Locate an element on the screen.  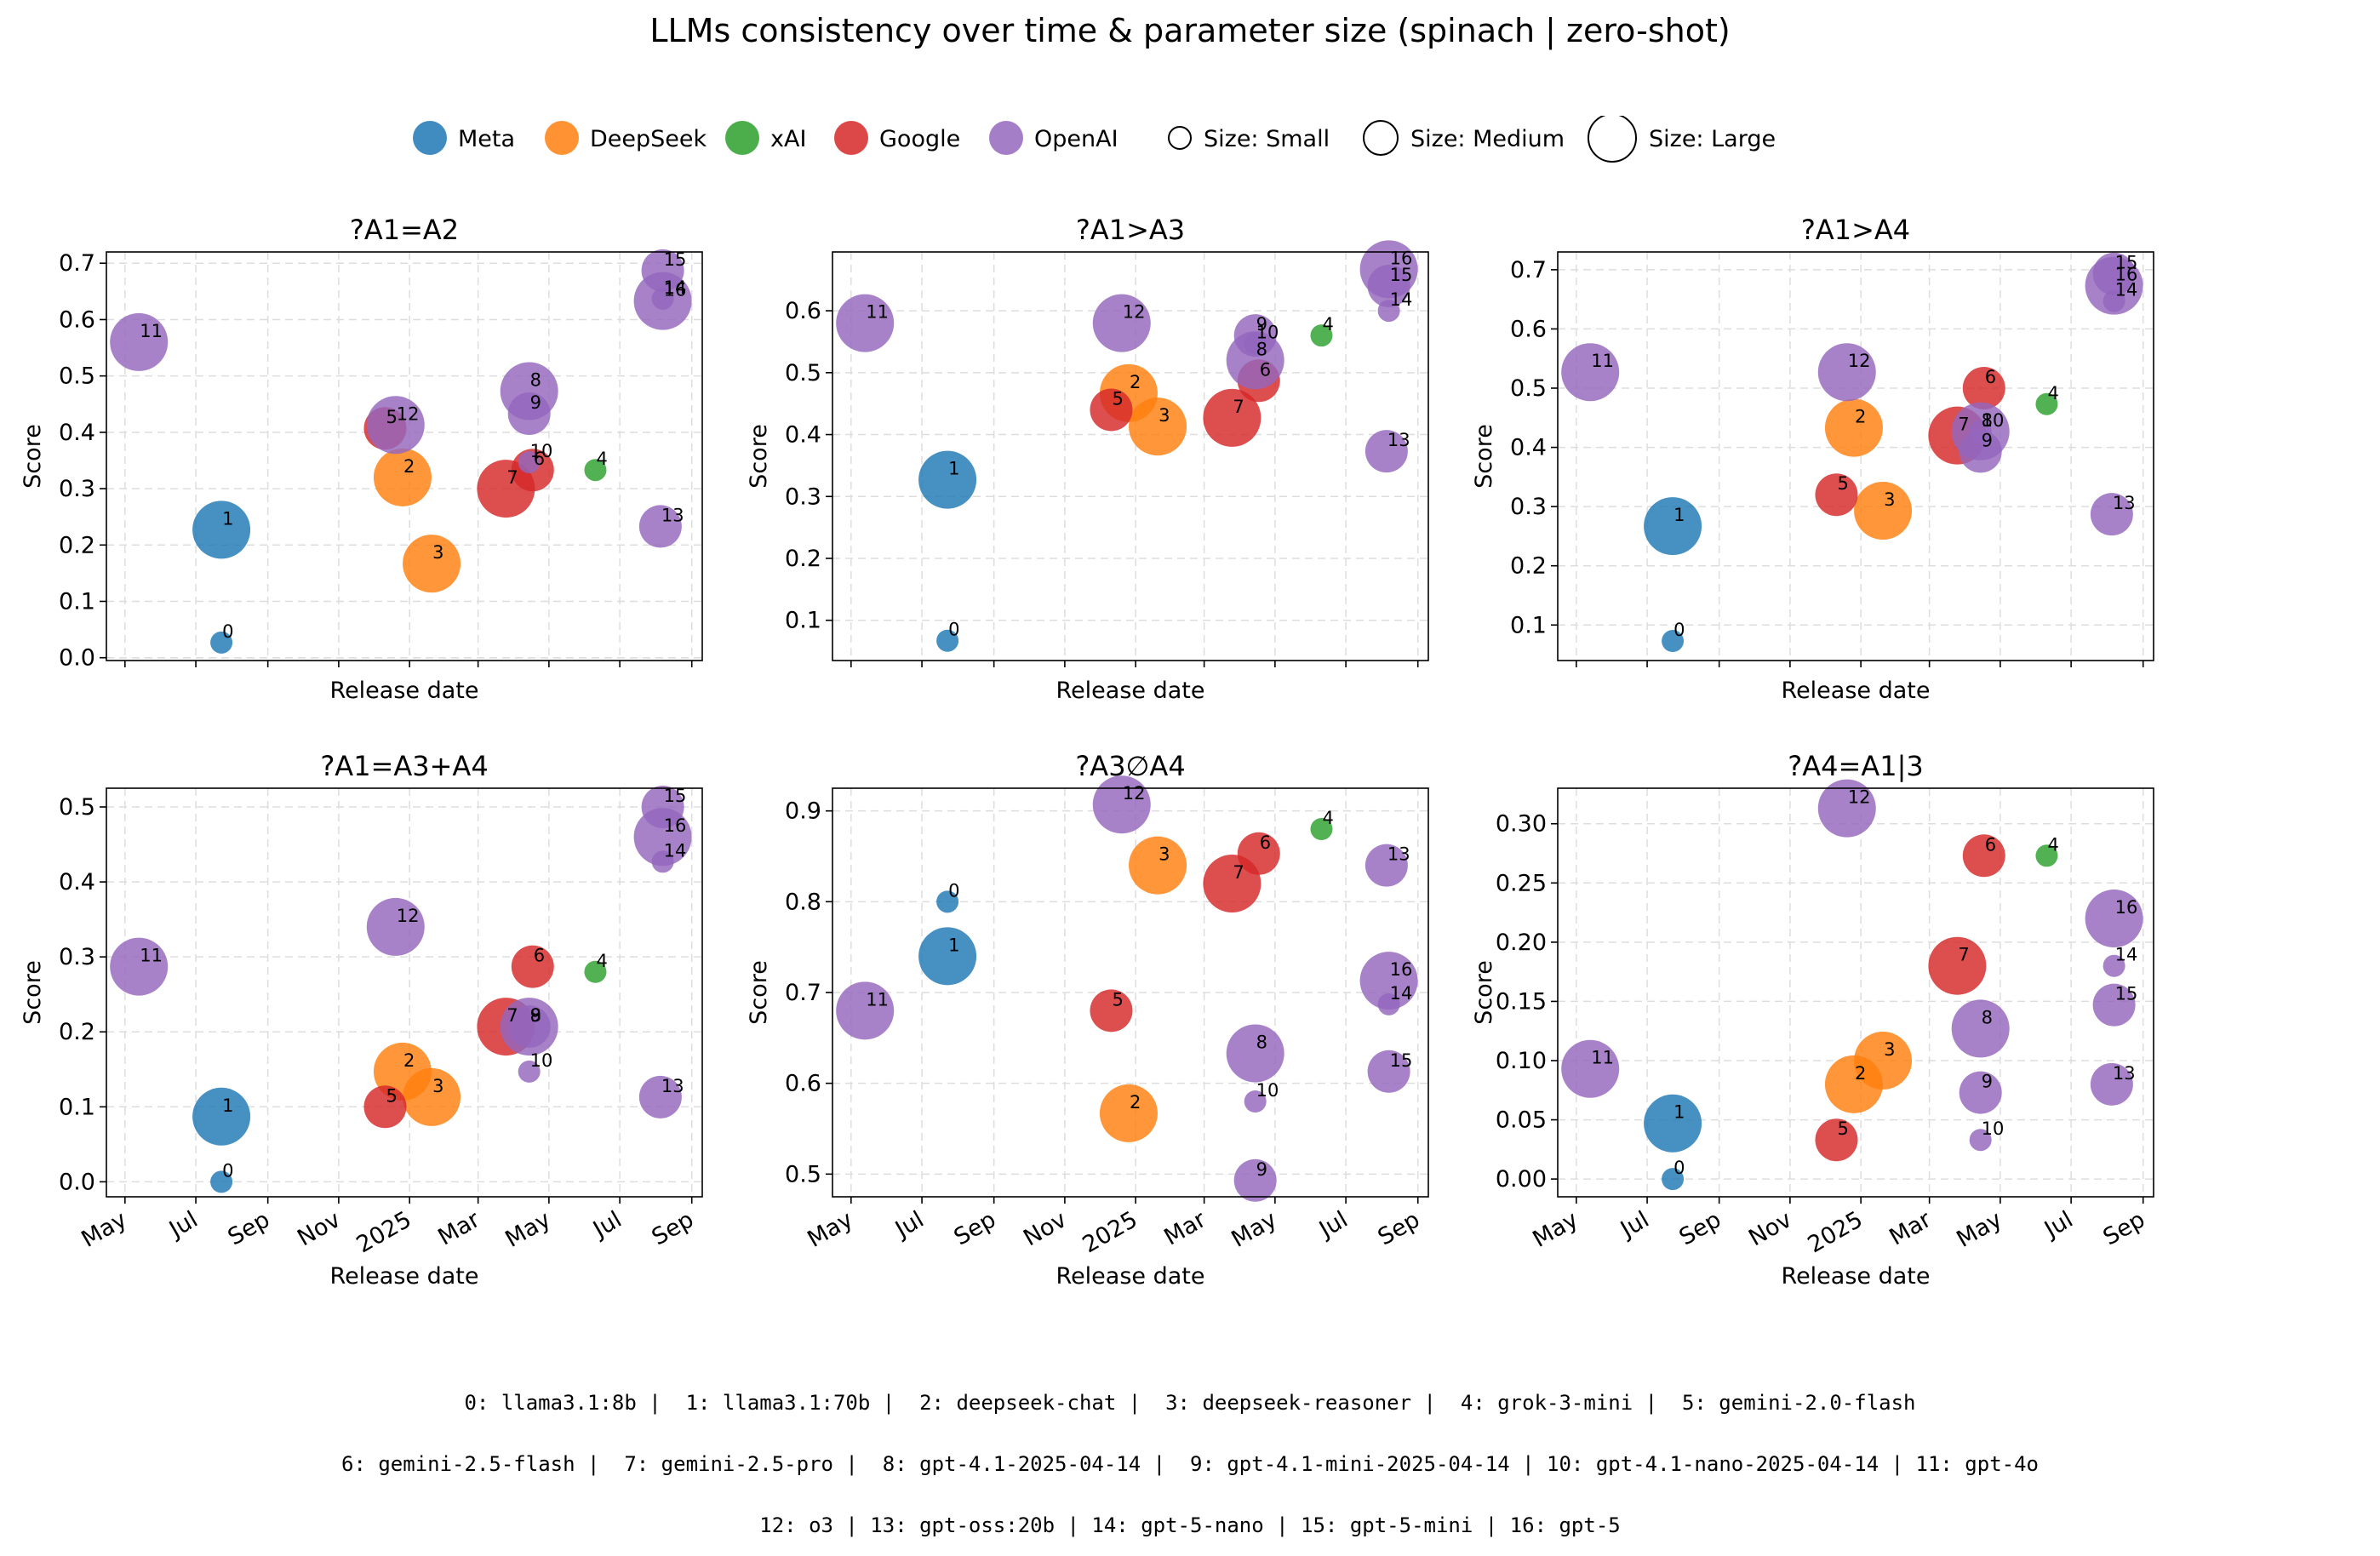
point-label-16: 16 is located at coordinates (676, 825).